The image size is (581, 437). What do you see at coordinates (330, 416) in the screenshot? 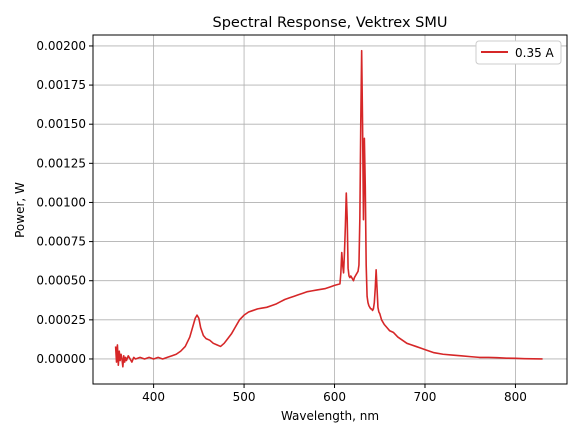
I see `x-axis-label: Wavelength, nm` at bounding box center [330, 416].